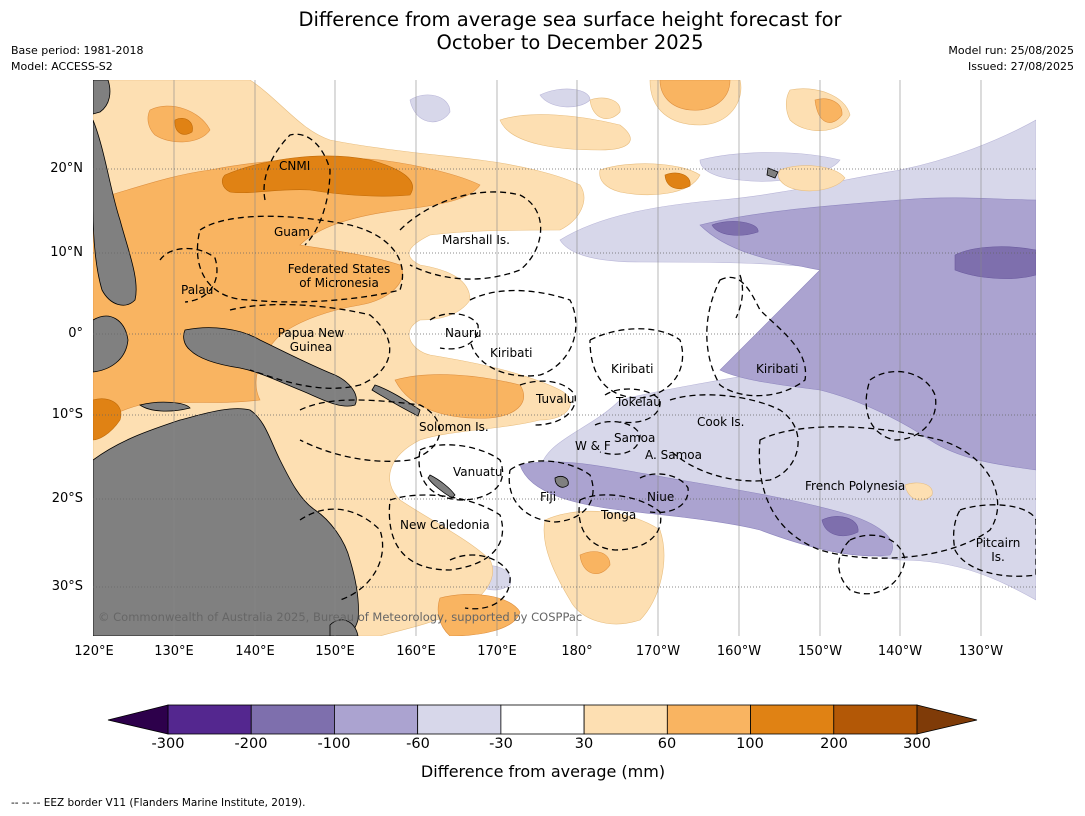 The height and width of the screenshot is (816, 1085). What do you see at coordinates (739, 296) in the screenshot?
I see `eez-hawaii` at bounding box center [739, 296].